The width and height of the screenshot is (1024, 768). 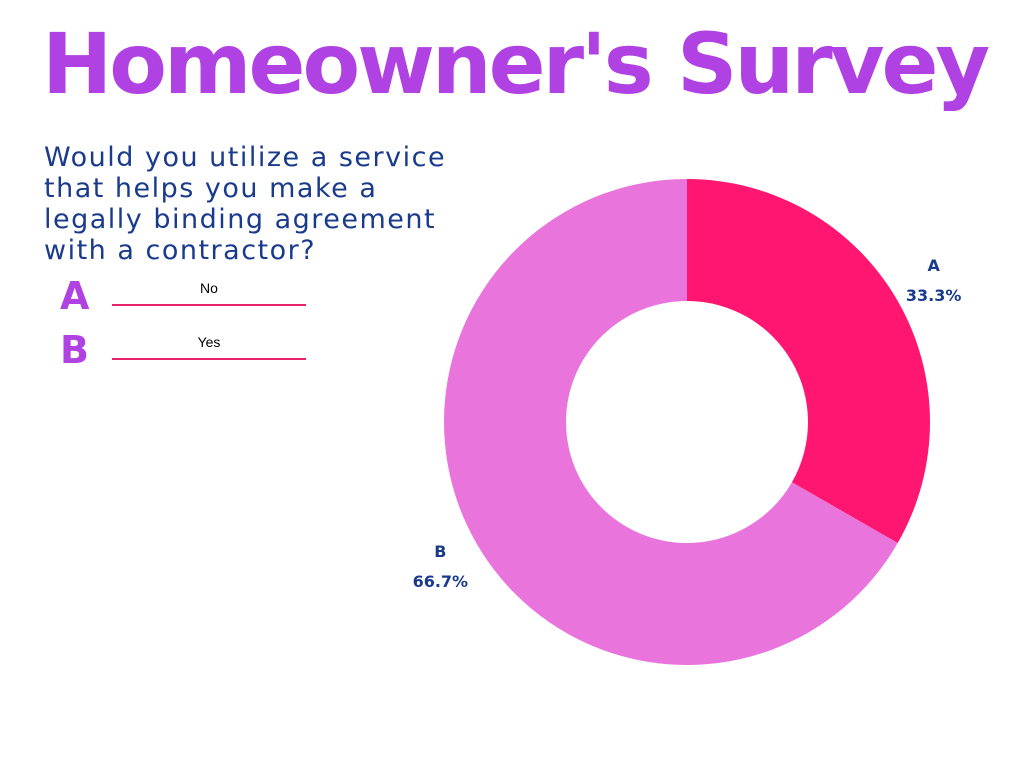 What do you see at coordinates (516, 64) in the screenshot?
I see `page-title: Homeowner's Survey` at bounding box center [516, 64].